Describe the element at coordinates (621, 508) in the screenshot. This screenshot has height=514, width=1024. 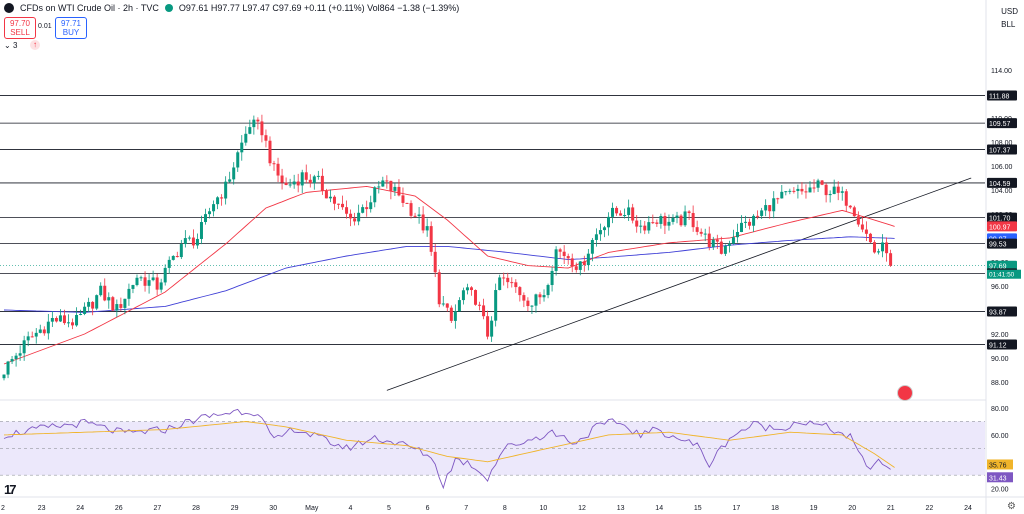
I see `time-tick-label: 13` at that location.